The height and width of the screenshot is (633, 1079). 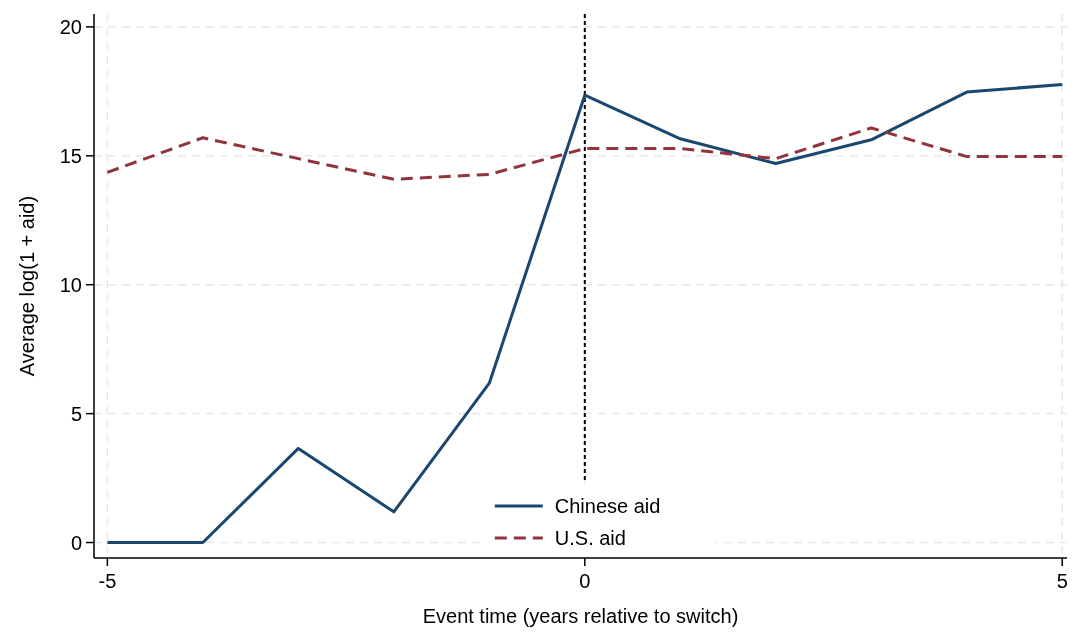 What do you see at coordinates (70, 26) in the screenshot?
I see `y-tick-label: 20` at bounding box center [70, 26].